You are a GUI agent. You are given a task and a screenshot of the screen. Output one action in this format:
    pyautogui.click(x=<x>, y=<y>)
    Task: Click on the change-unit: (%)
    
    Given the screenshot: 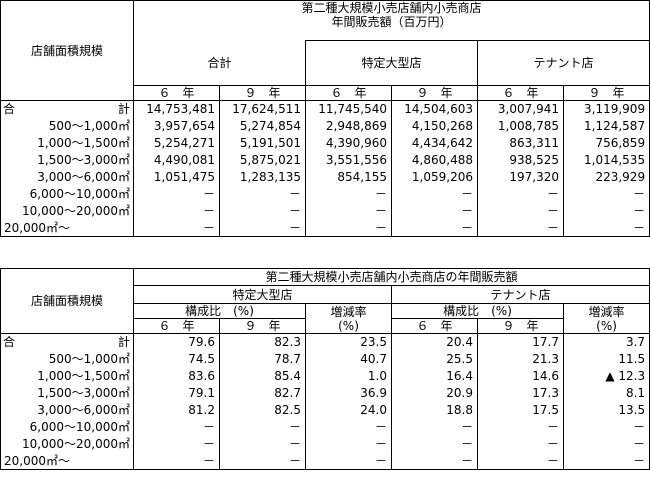 What is the action you would take?
    pyautogui.click(x=348, y=325)
    